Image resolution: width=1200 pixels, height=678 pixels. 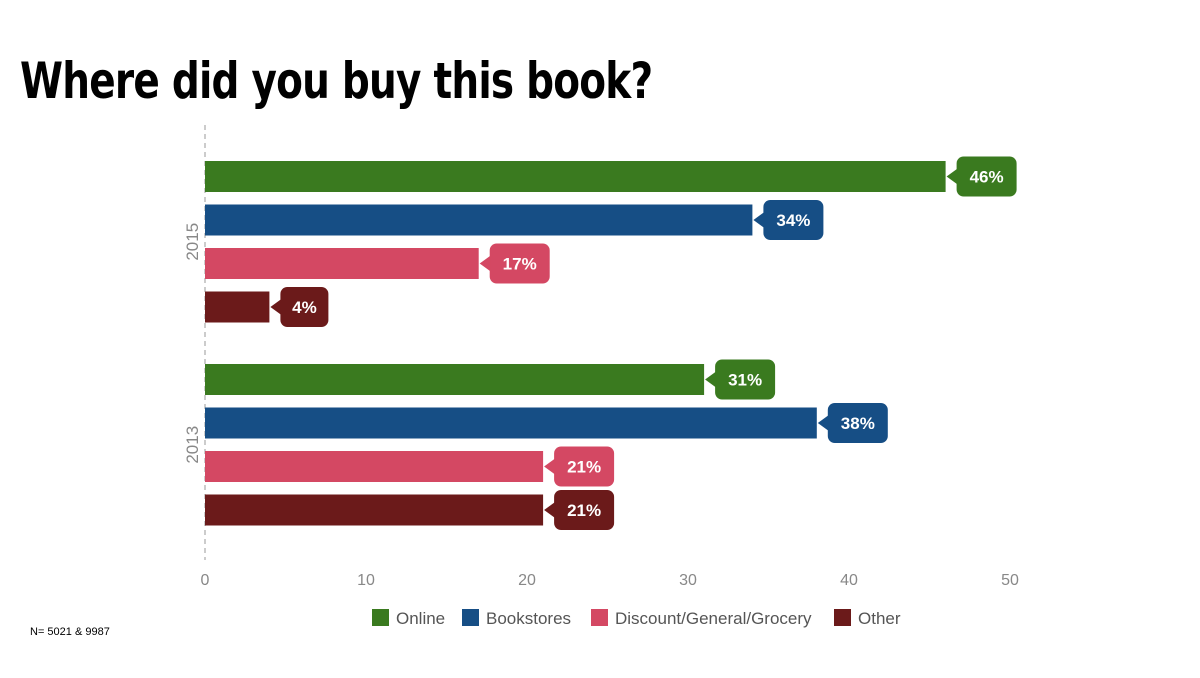 I want to click on category-label: 2013, so click(x=192, y=445).